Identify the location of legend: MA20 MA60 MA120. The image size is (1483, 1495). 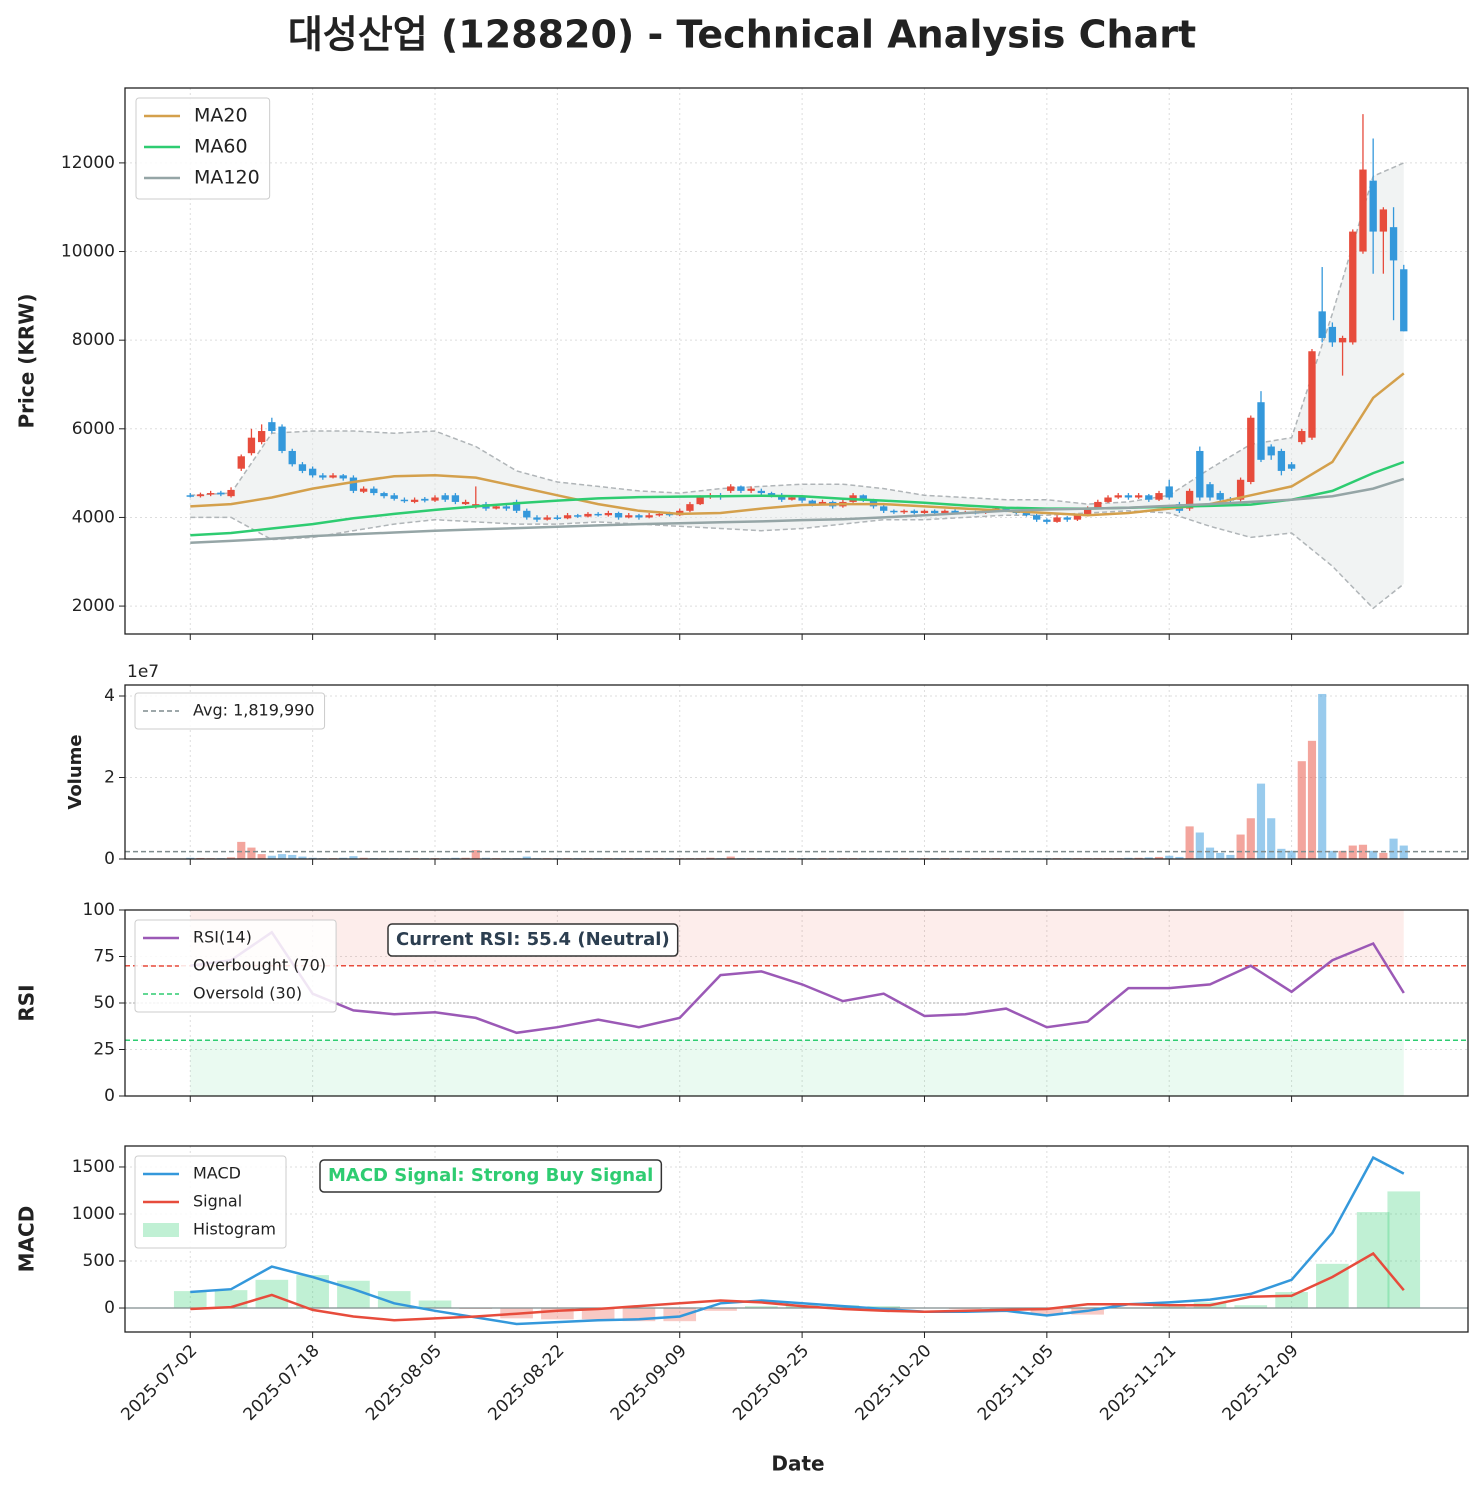
(203, 148).